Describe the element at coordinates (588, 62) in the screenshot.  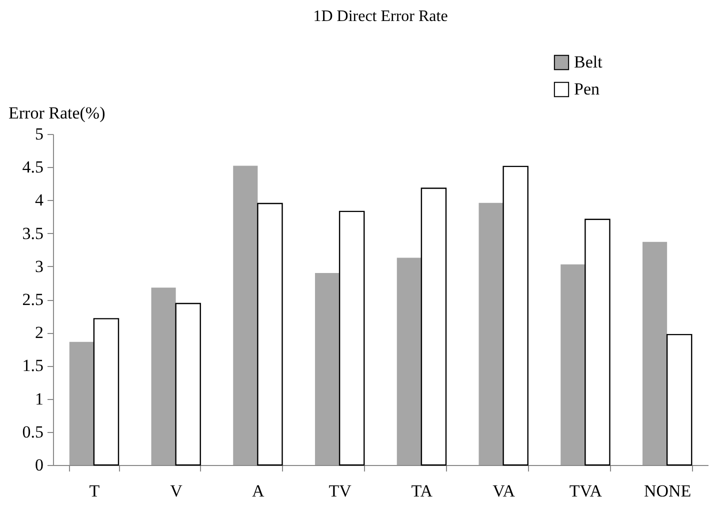
I see `legend-label: Belt` at that location.